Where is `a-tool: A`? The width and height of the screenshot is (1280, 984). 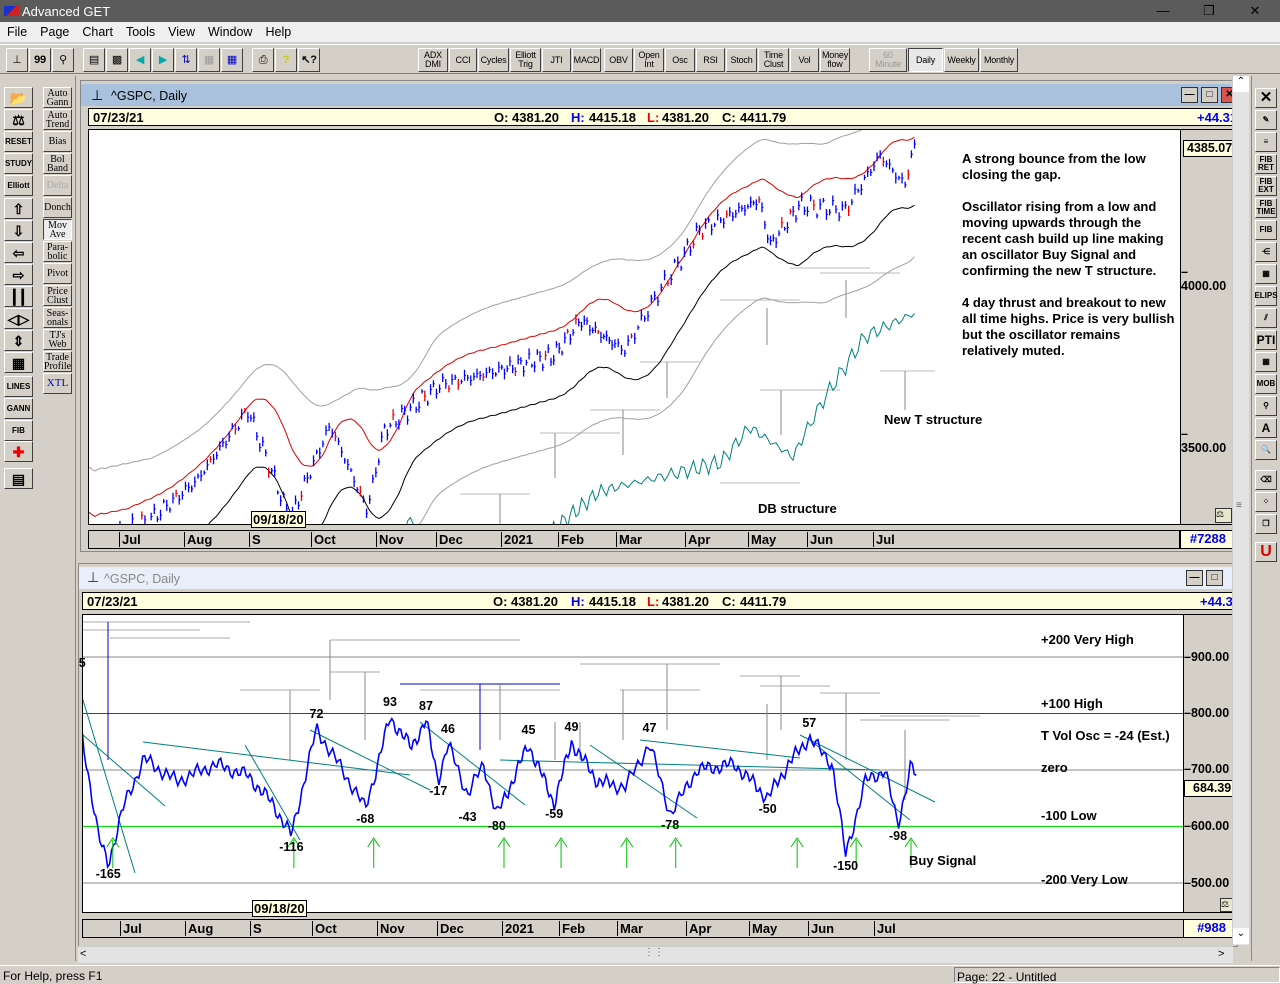
a-tool: A is located at coordinates (1266, 428).